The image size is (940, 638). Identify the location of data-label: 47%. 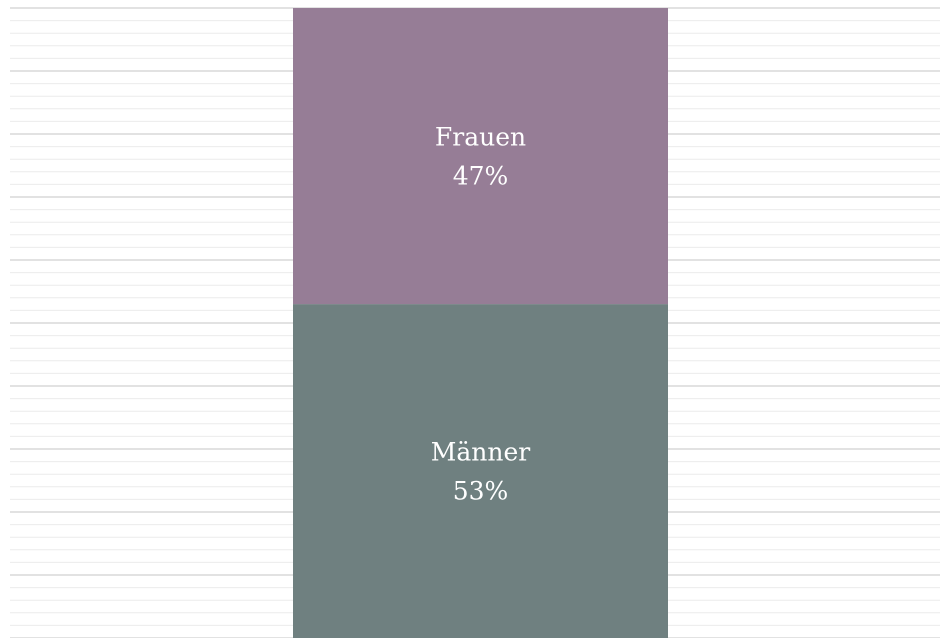
(481, 176).